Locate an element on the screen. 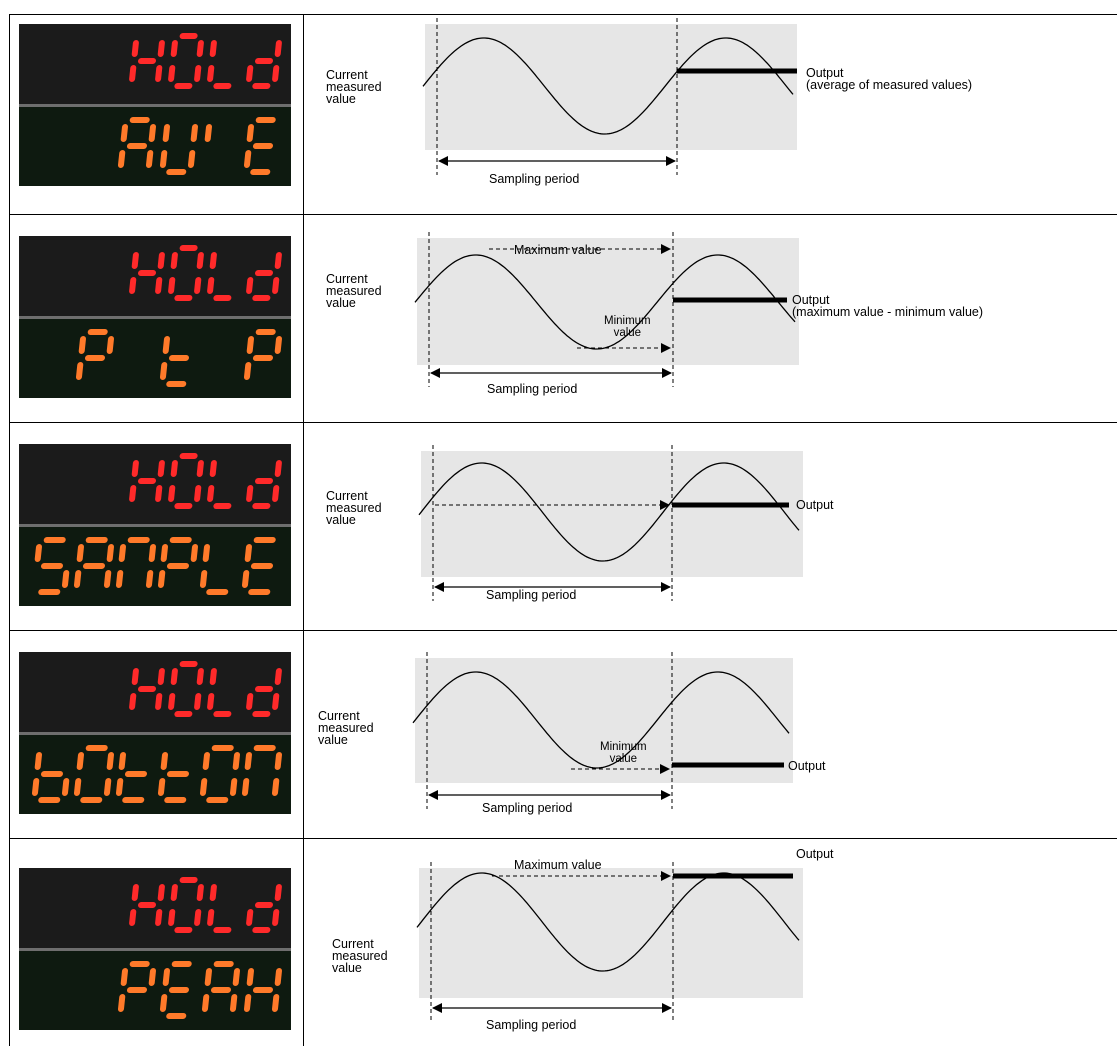 The image size is (1117, 1046). table-left-border is located at coordinates (9, 530).